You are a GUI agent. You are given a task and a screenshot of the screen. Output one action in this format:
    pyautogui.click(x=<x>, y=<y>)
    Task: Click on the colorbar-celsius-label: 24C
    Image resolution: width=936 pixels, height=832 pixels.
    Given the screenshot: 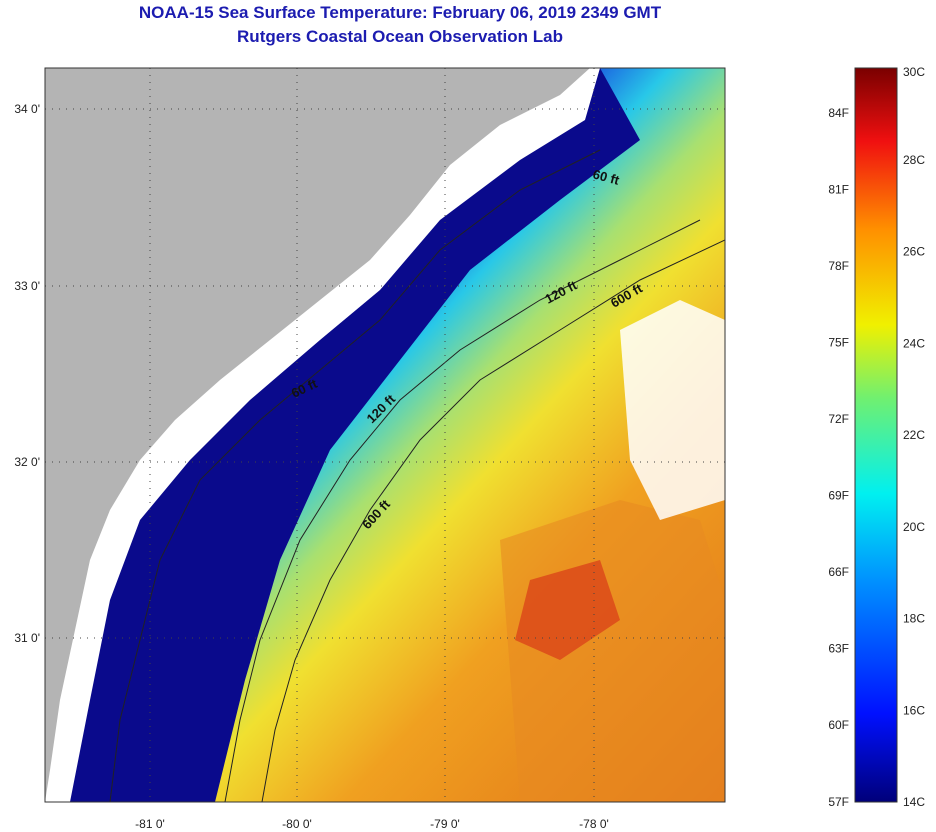 What is the action you would take?
    pyautogui.click(x=914, y=343)
    